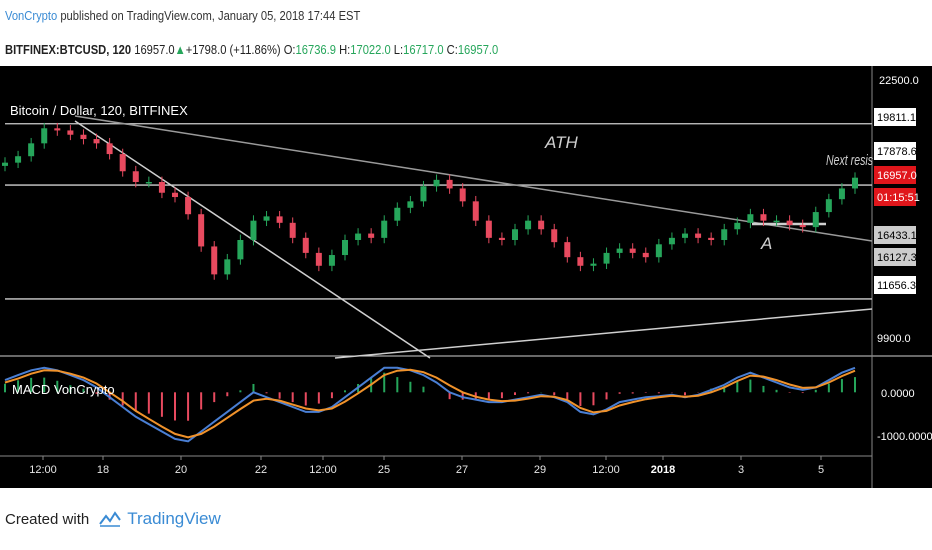 This screenshot has height=550, width=932. Describe the element at coordinates (897, 152) in the screenshot. I see `price-label-text: 17878.6` at that location.